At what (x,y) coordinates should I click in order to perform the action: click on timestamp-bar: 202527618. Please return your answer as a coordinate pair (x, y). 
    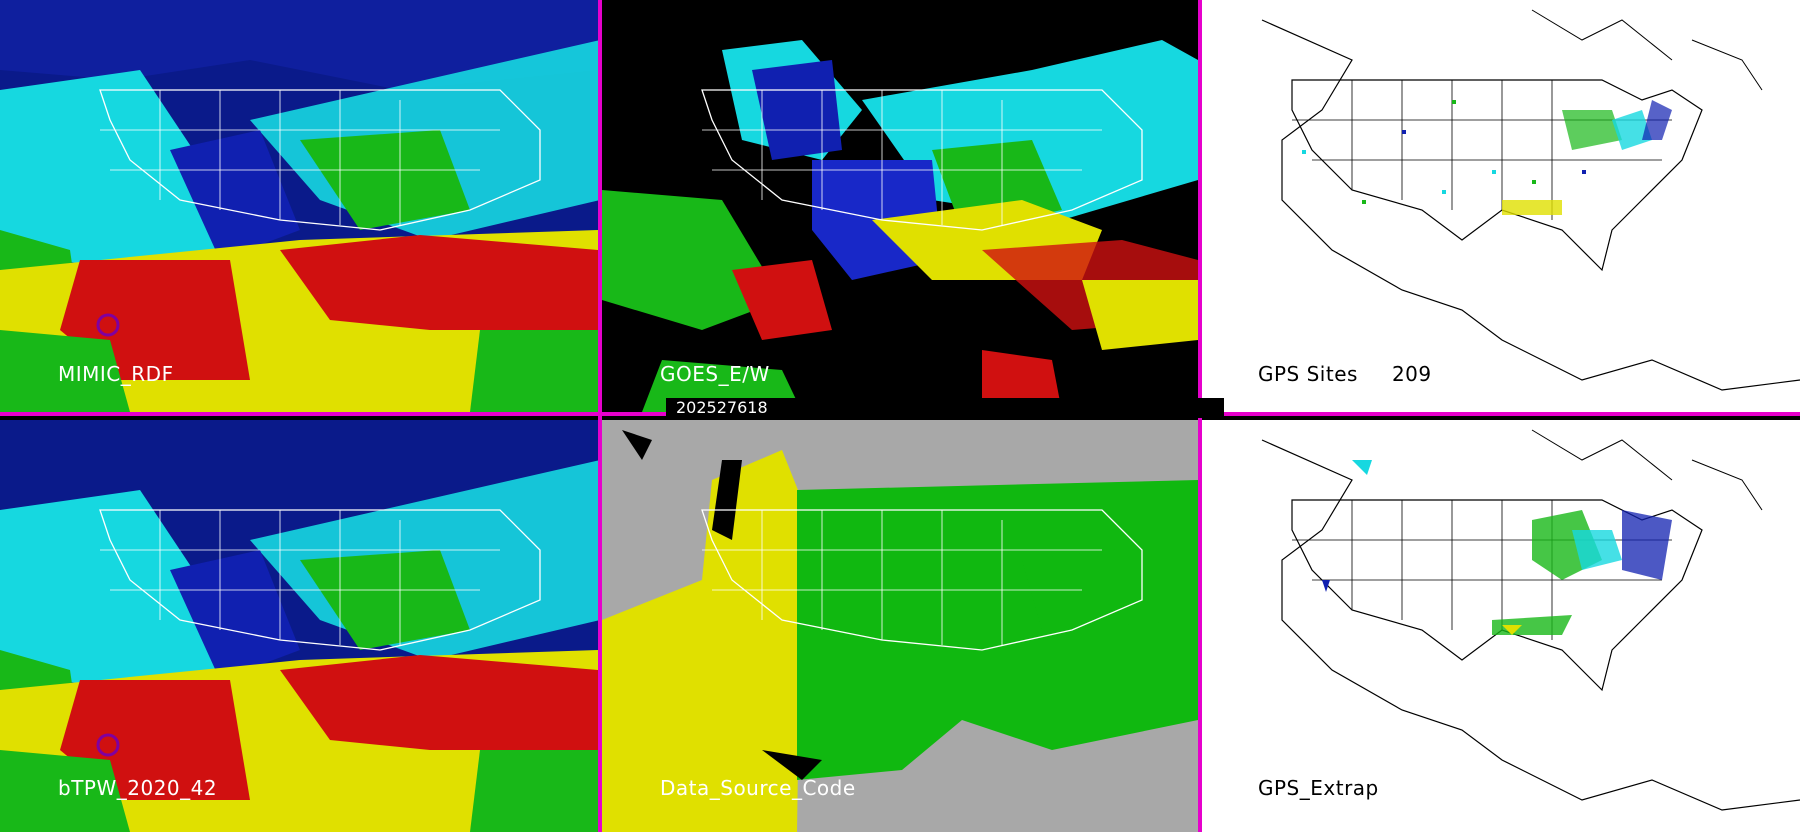
    Looking at the image, I should click on (945, 408).